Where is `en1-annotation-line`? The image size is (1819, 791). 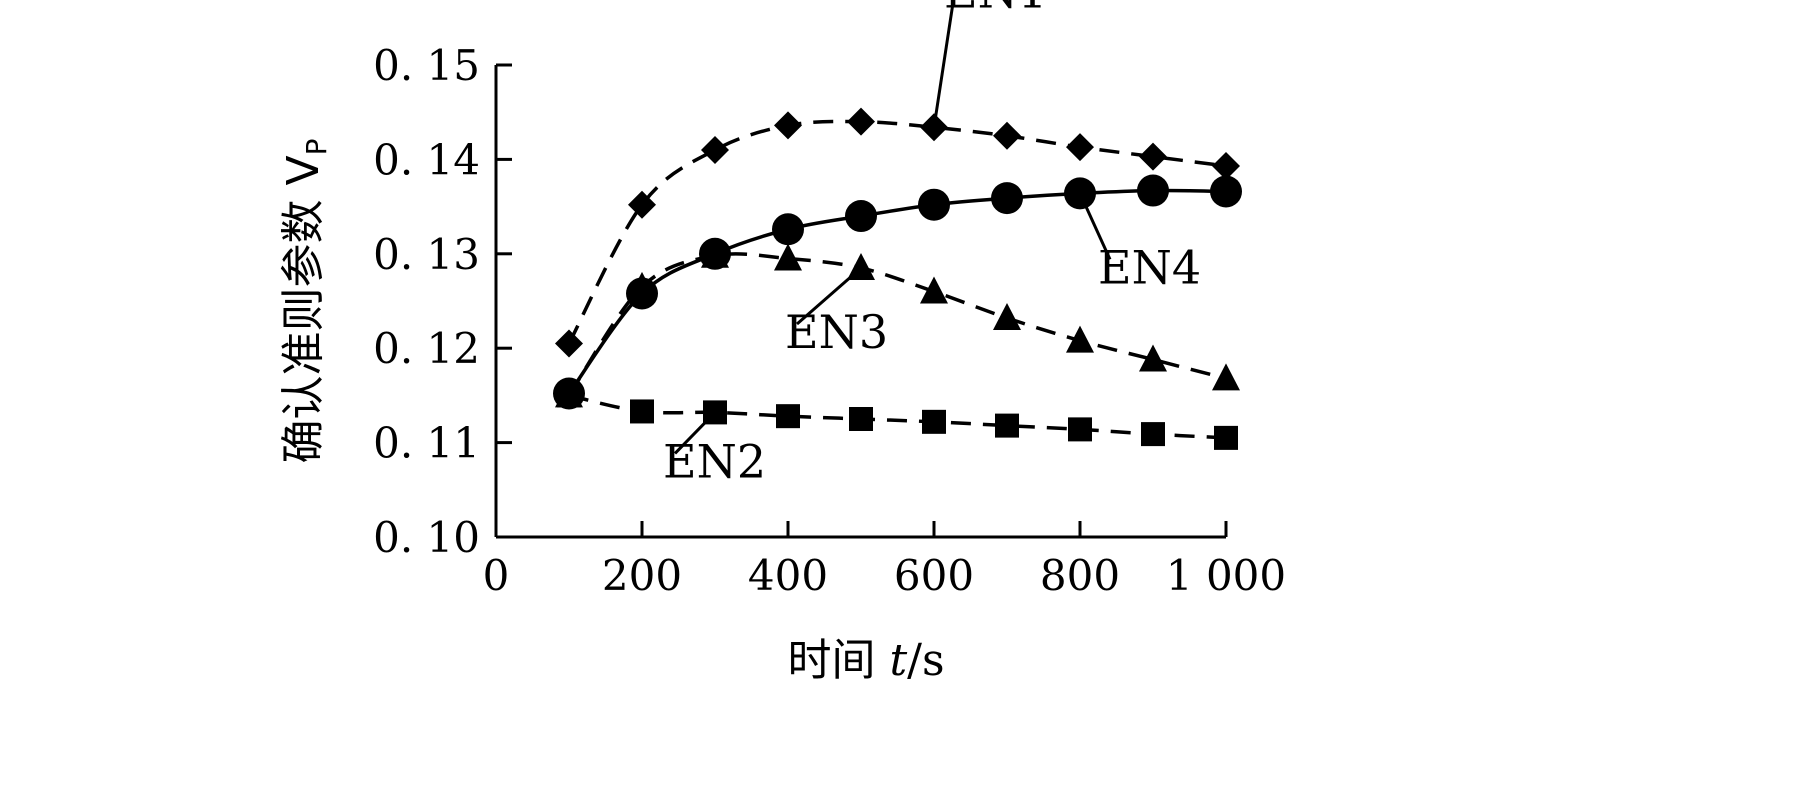
en1-annotation-line is located at coordinates (943, 64).